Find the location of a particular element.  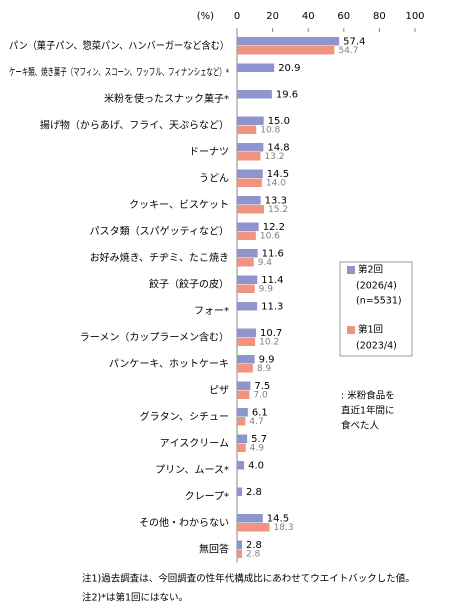

x-tick-label: 60 is located at coordinates (343, 16).